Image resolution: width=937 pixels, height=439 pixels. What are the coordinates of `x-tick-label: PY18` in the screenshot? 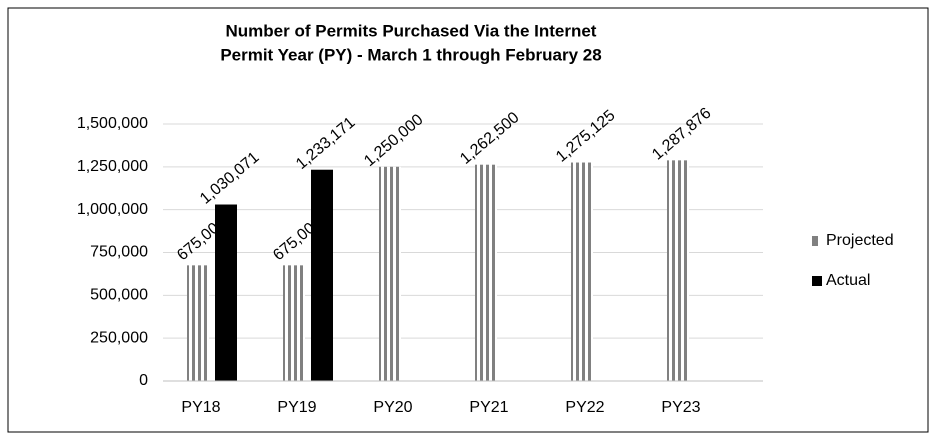 It's located at (200, 407).